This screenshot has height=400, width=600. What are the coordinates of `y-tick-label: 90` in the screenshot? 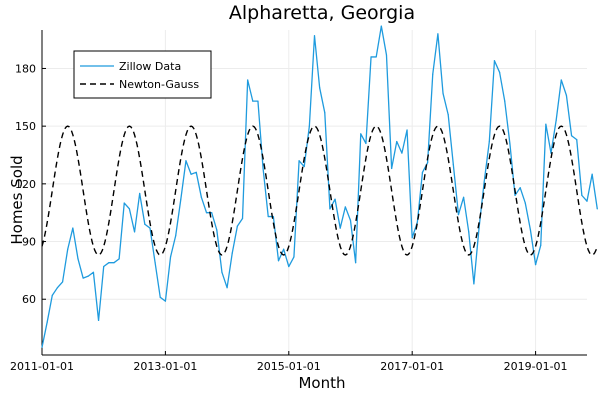 It's located at (29, 242).